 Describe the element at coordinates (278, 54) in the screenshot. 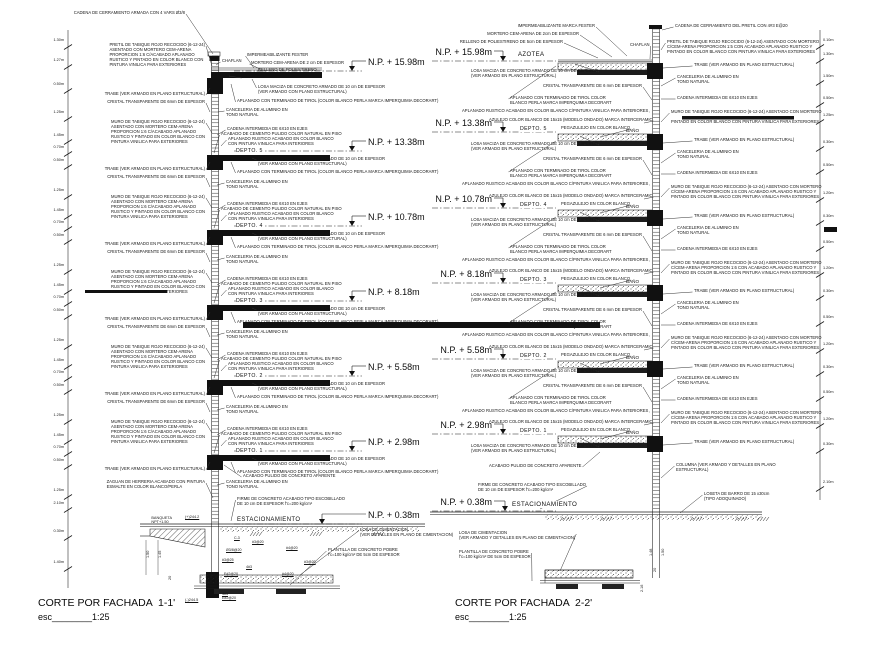

I see `annotation-label: IMPERMEABILIZANTE FESTER` at that location.